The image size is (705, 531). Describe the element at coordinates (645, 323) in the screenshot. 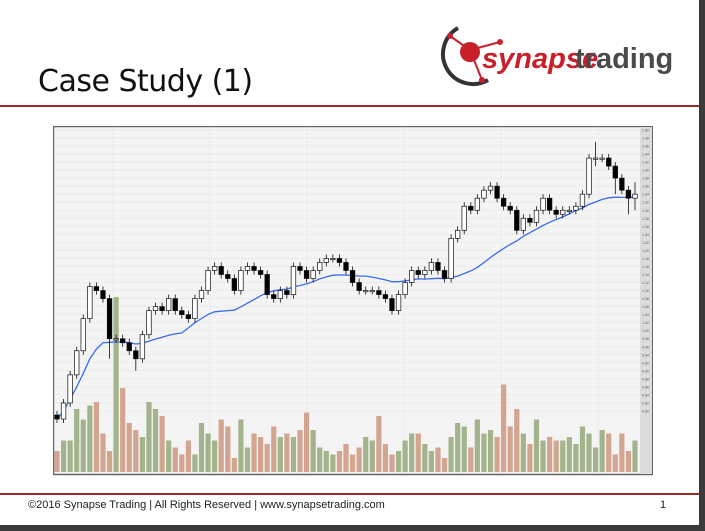

I see `y-tick-label: 1.02` at that location.